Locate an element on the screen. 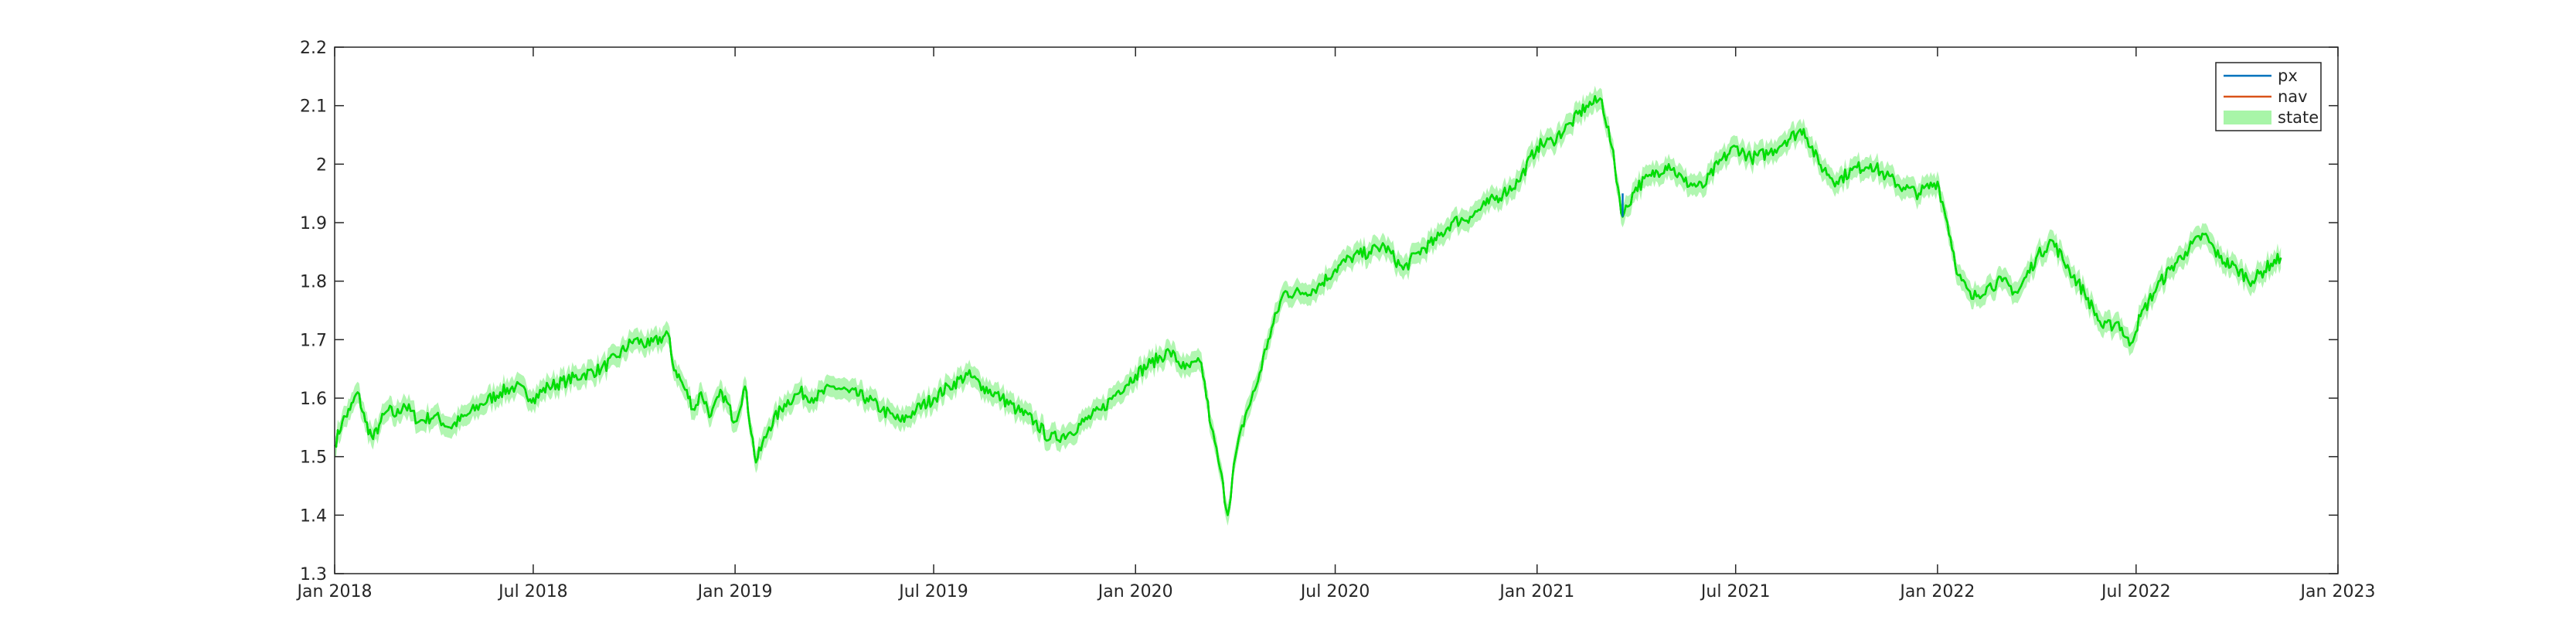  x-tick-label: Jan 2023 is located at coordinates (2337, 591).